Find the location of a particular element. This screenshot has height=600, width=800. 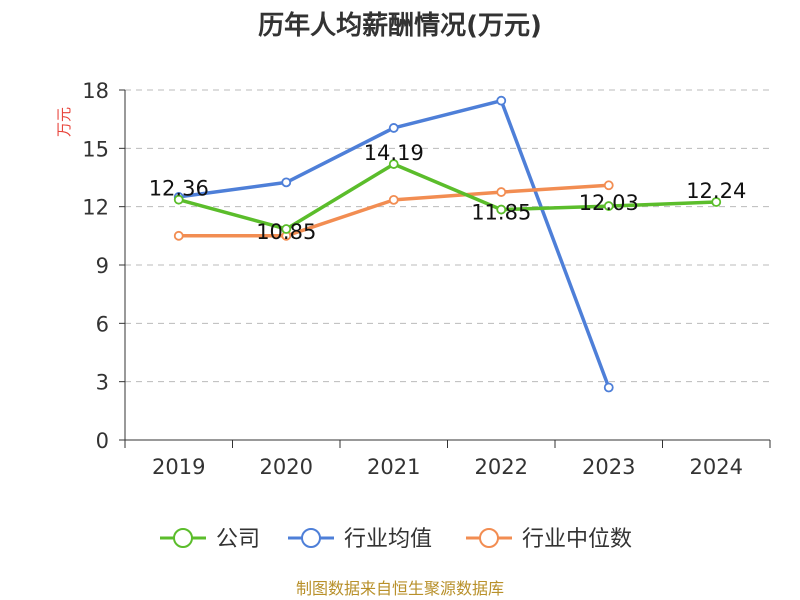

series-0-point-2023 is located at coordinates (608, 206).